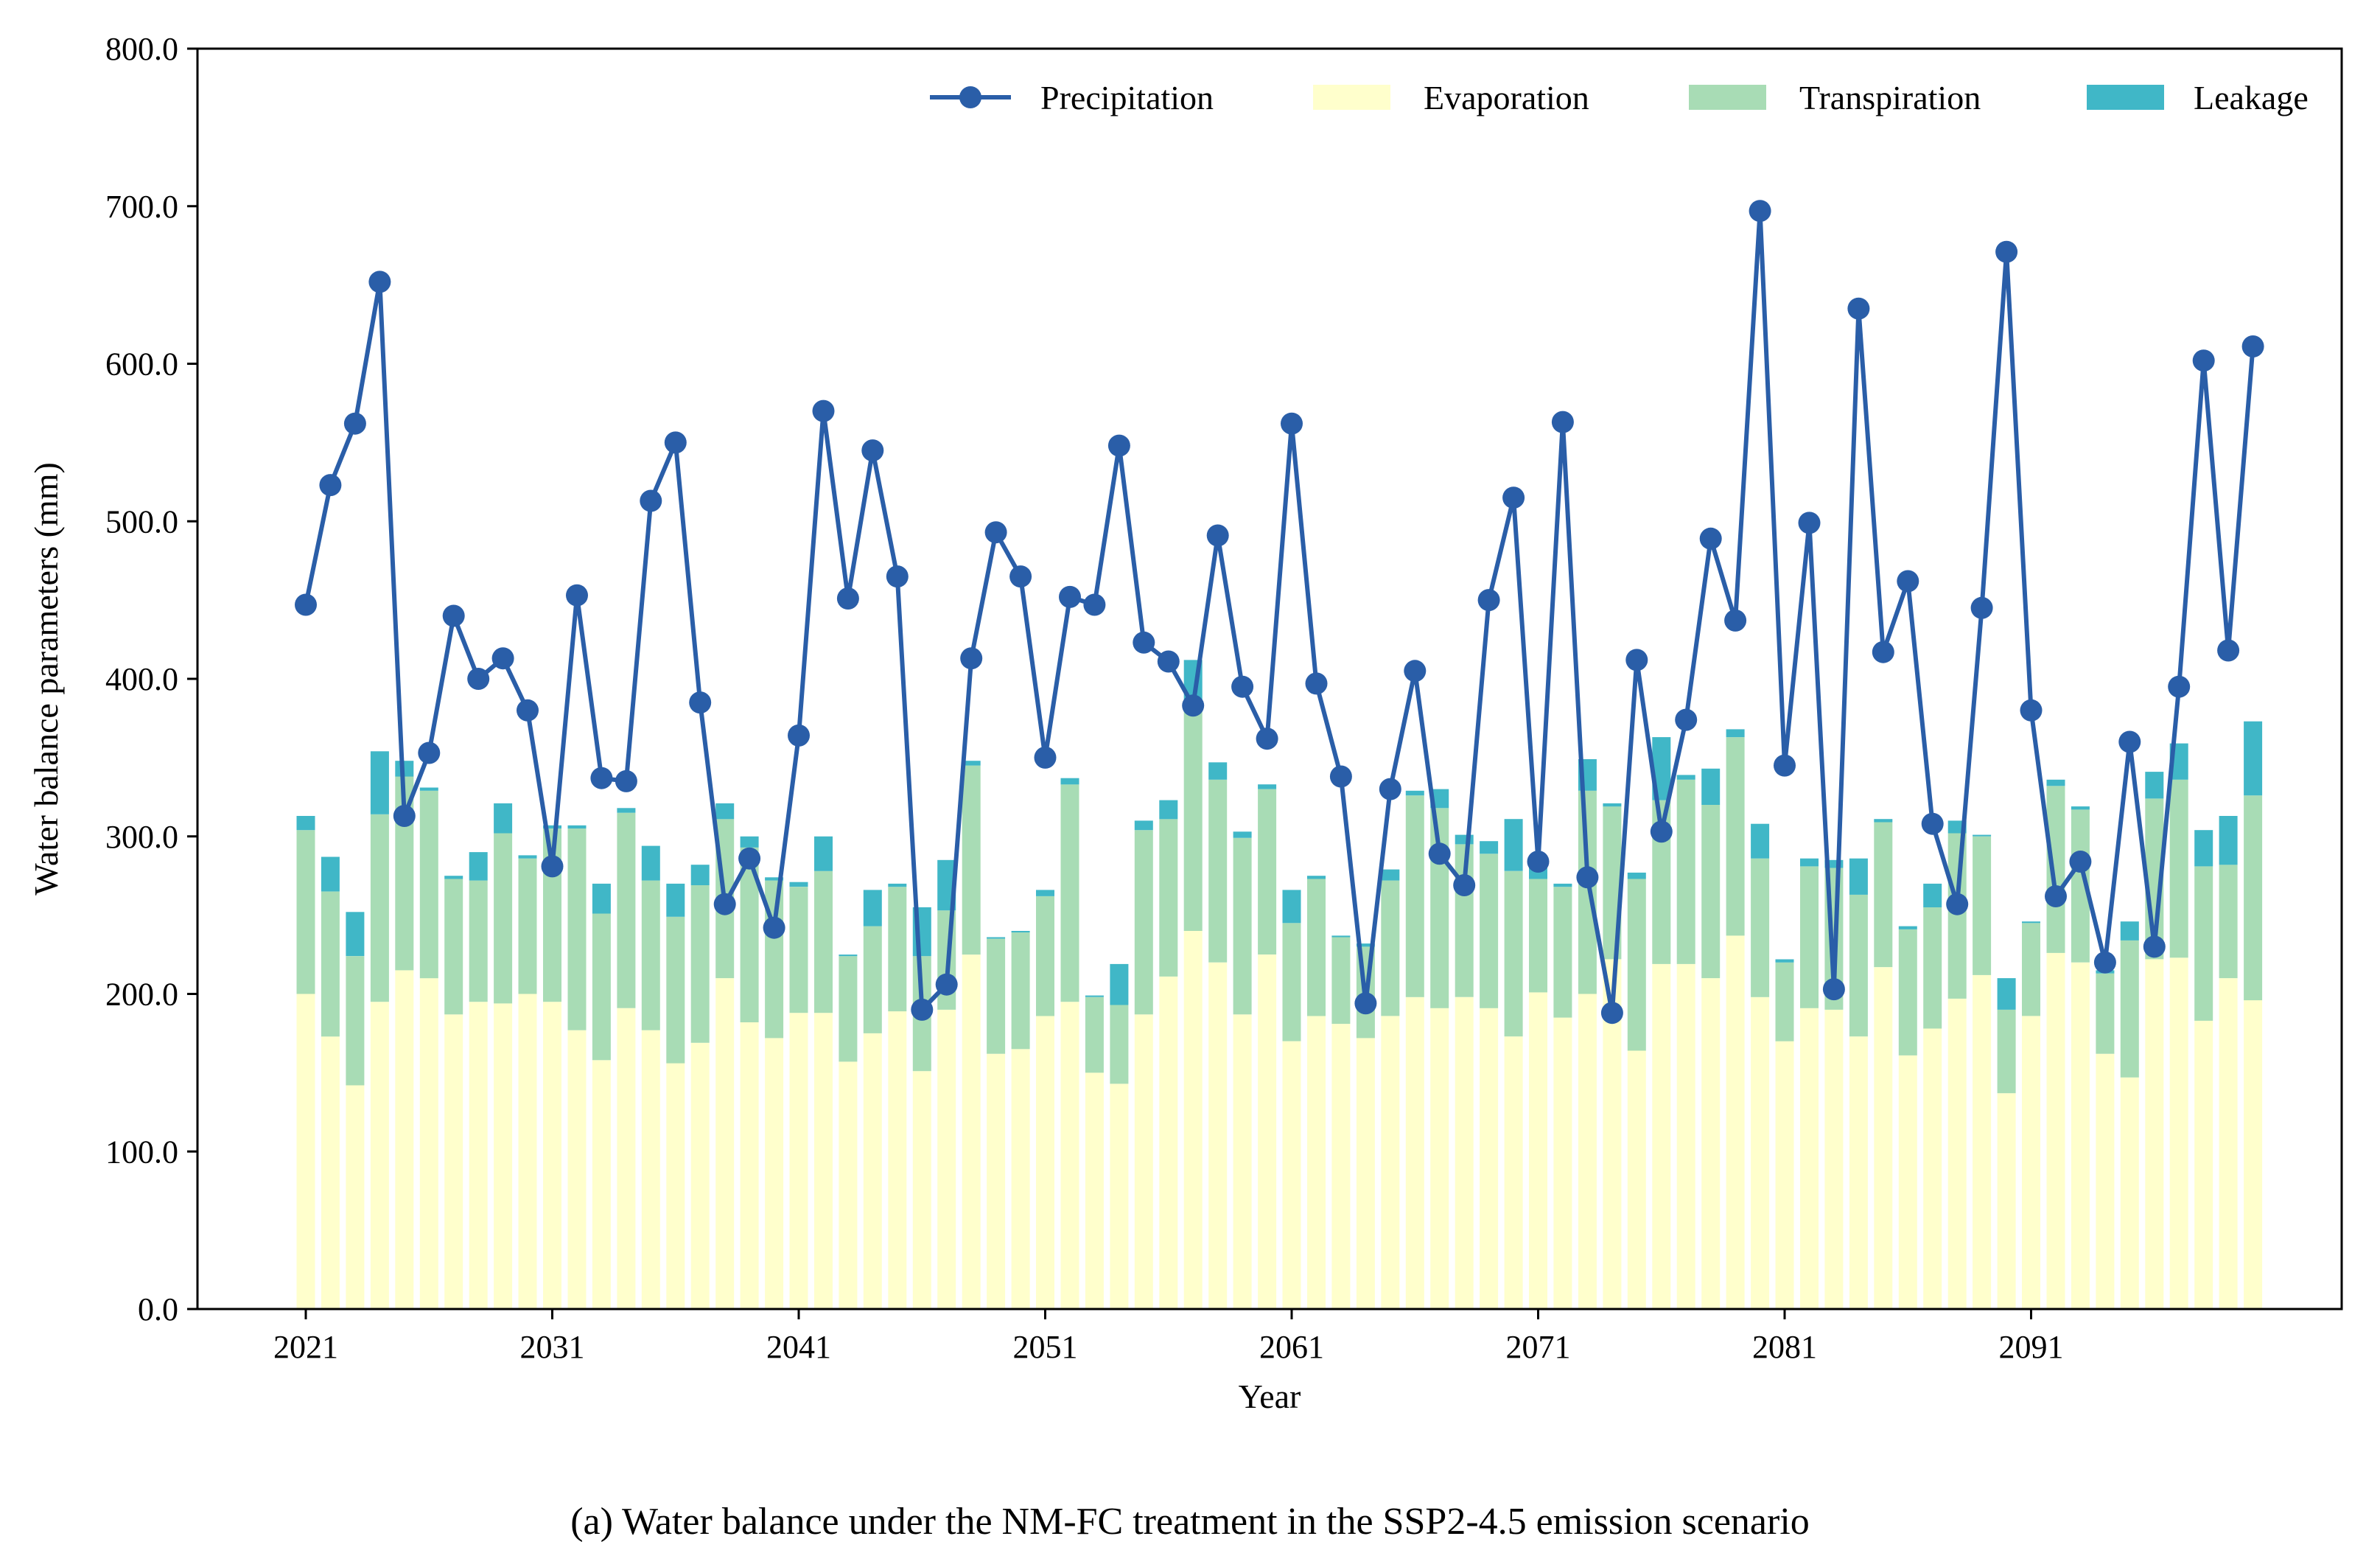 This screenshot has width=2380, height=1567. I want to click on bar-leakage-2023, so click(355, 935).